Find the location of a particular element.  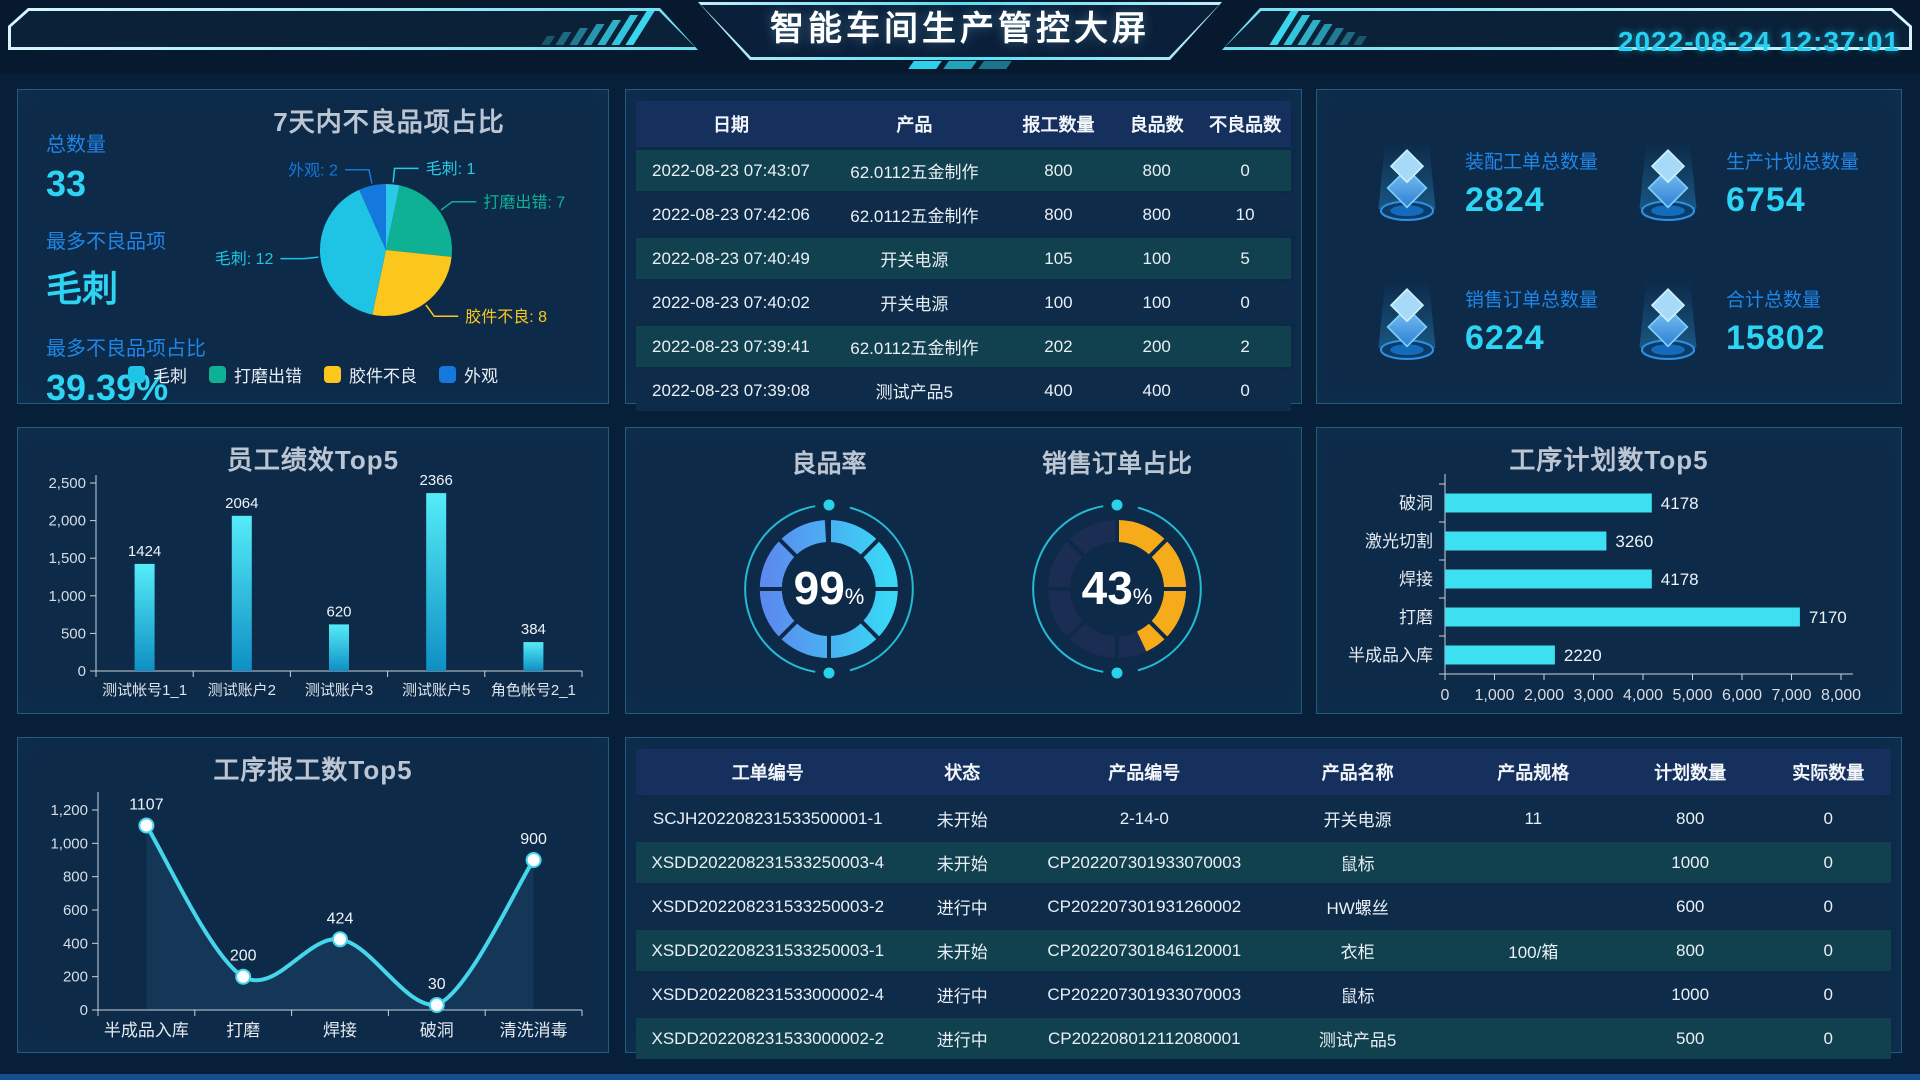

pie-label: 打磨出错: 7 is located at coordinates (524, 202).